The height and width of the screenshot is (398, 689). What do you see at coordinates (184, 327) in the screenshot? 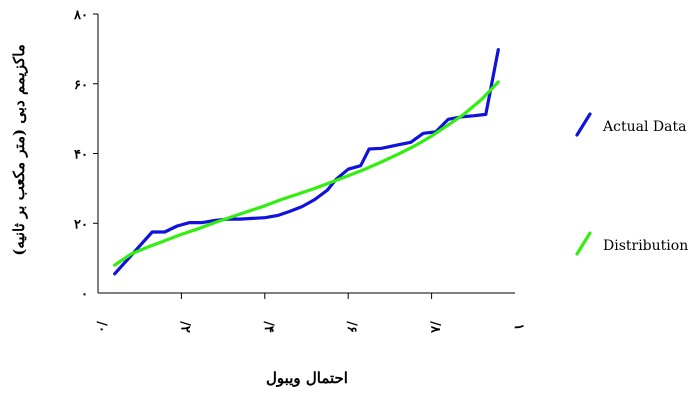
I see `x-tick-label: /۲` at bounding box center [184, 327].